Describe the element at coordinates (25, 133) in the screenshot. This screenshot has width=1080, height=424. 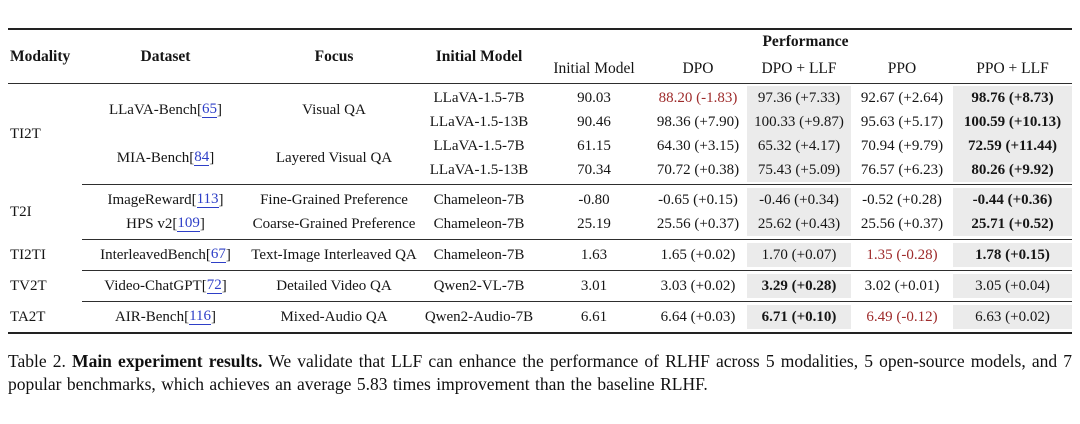
I see `modality-label: TI2T` at that location.